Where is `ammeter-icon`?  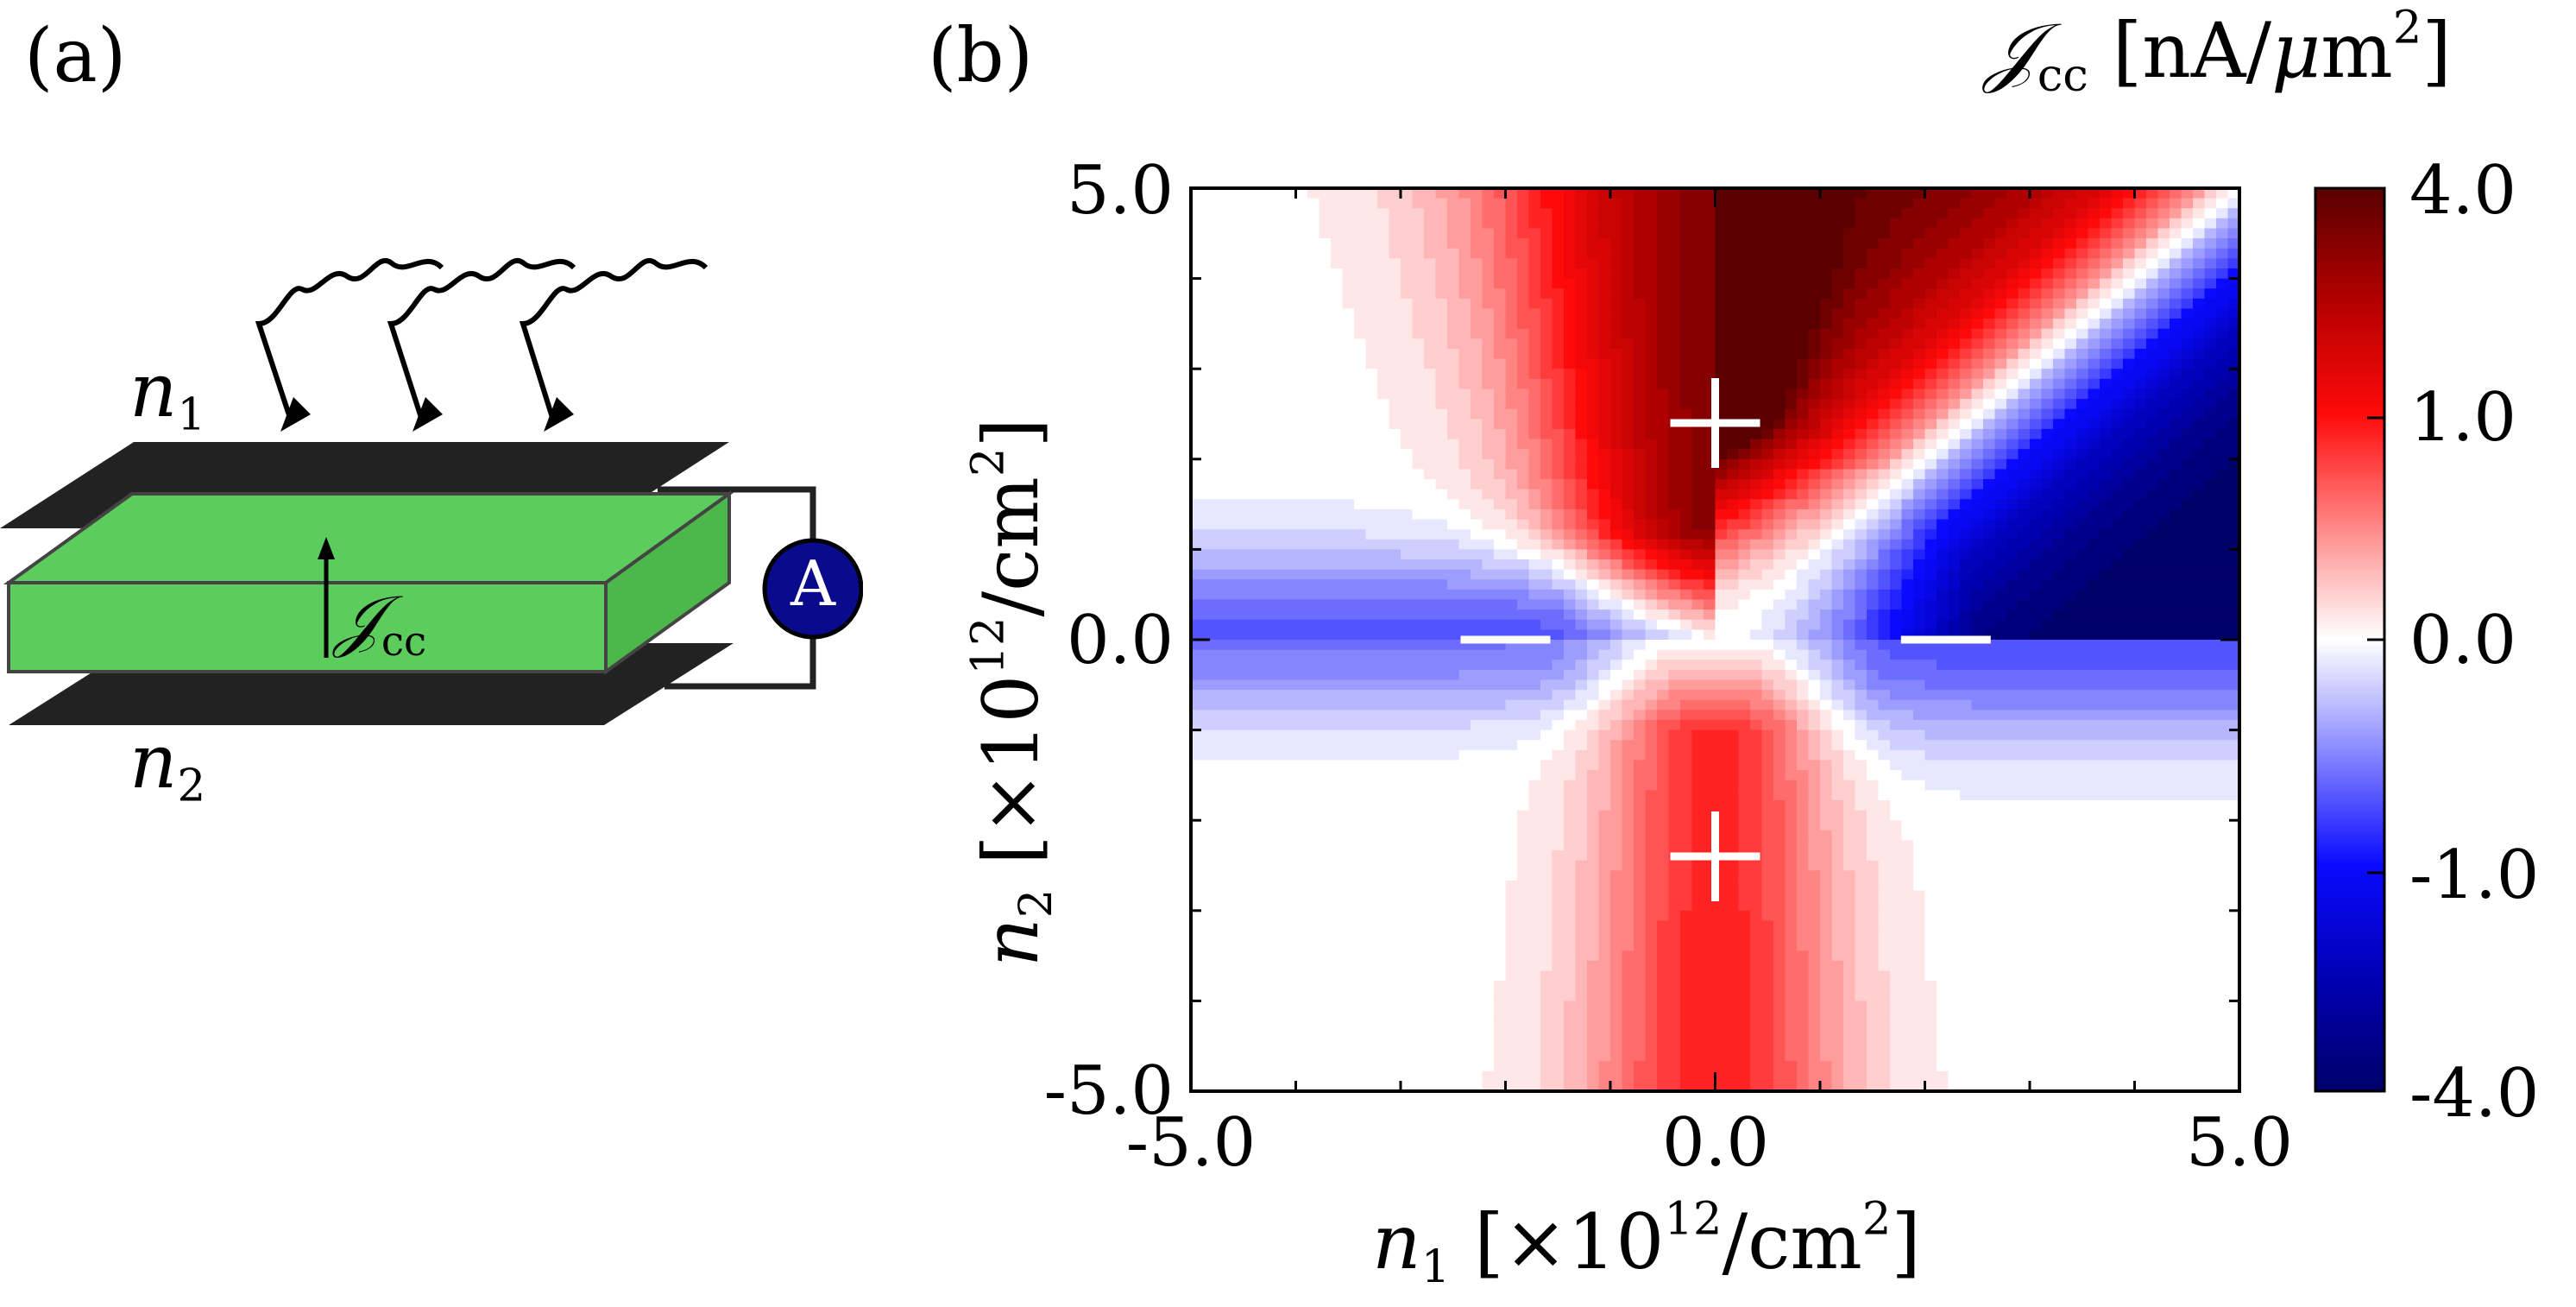
ammeter-icon is located at coordinates (812, 589).